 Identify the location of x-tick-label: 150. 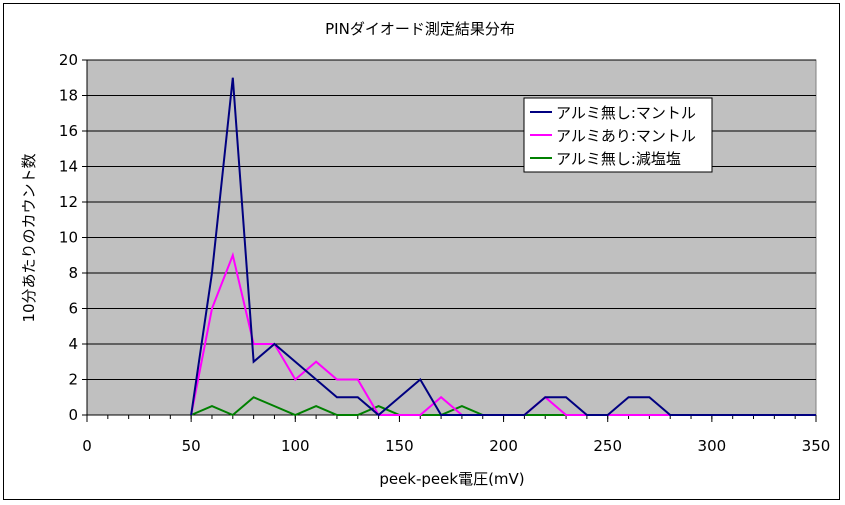
(399, 446).